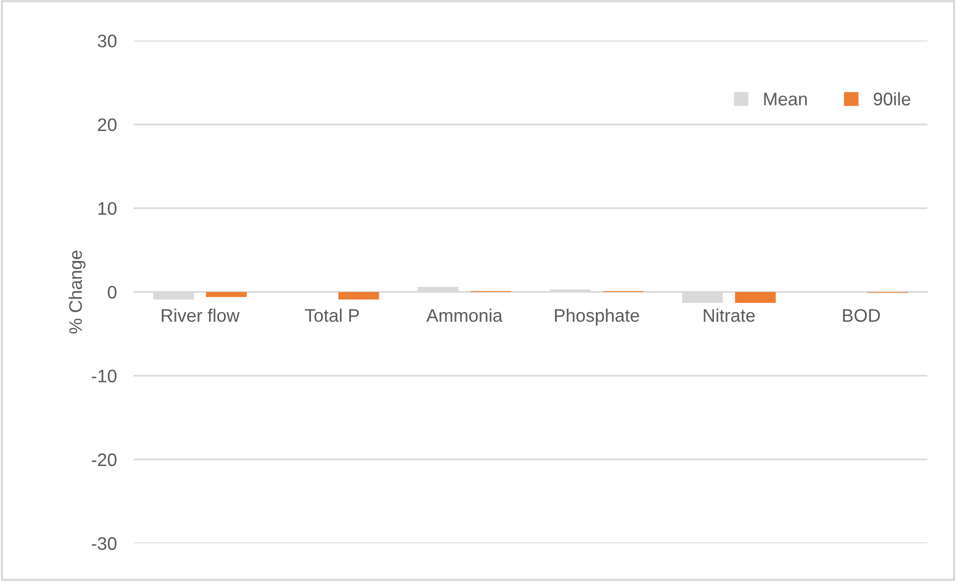  I want to click on legend-label: Mean, so click(785, 99).